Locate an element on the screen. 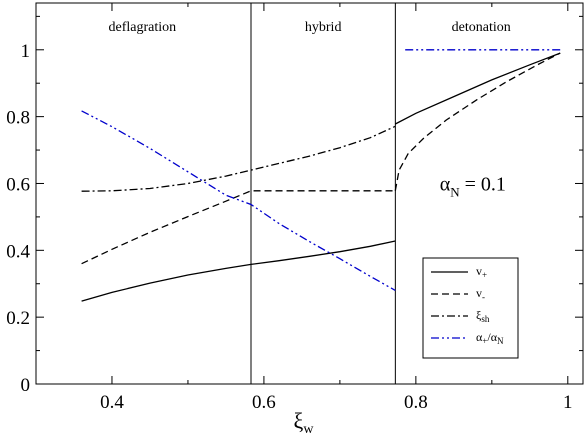  alpha-value: = 0.1 is located at coordinates (483, 184).